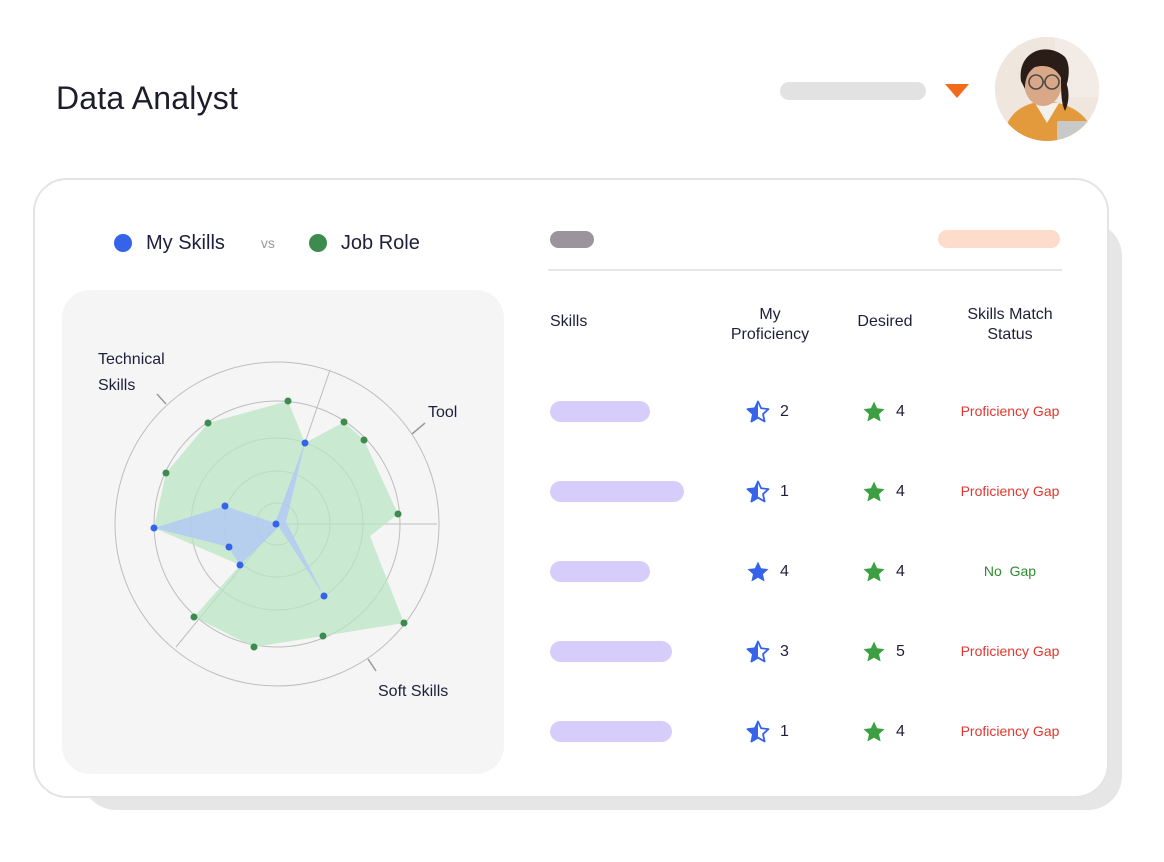 The image size is (1164, 862). I want to click on avatar, so click(1047, 89).